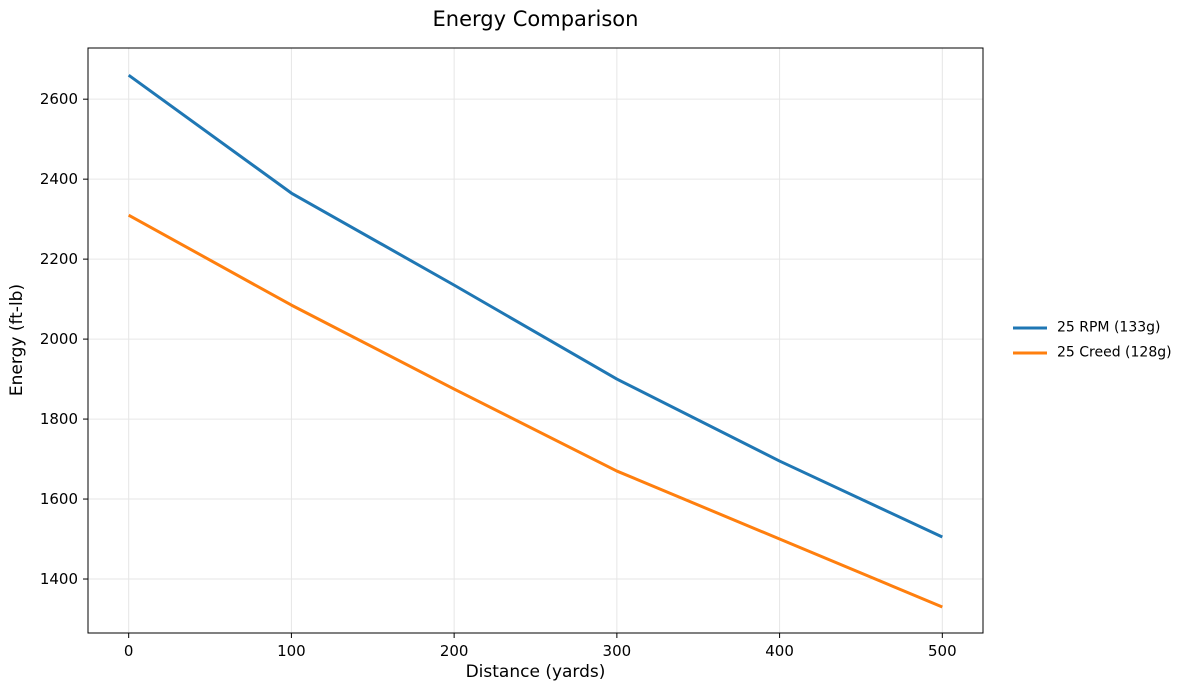 The image size is (1200, 694). I want to click on y-tick-label: 2600, so click(59, 99).